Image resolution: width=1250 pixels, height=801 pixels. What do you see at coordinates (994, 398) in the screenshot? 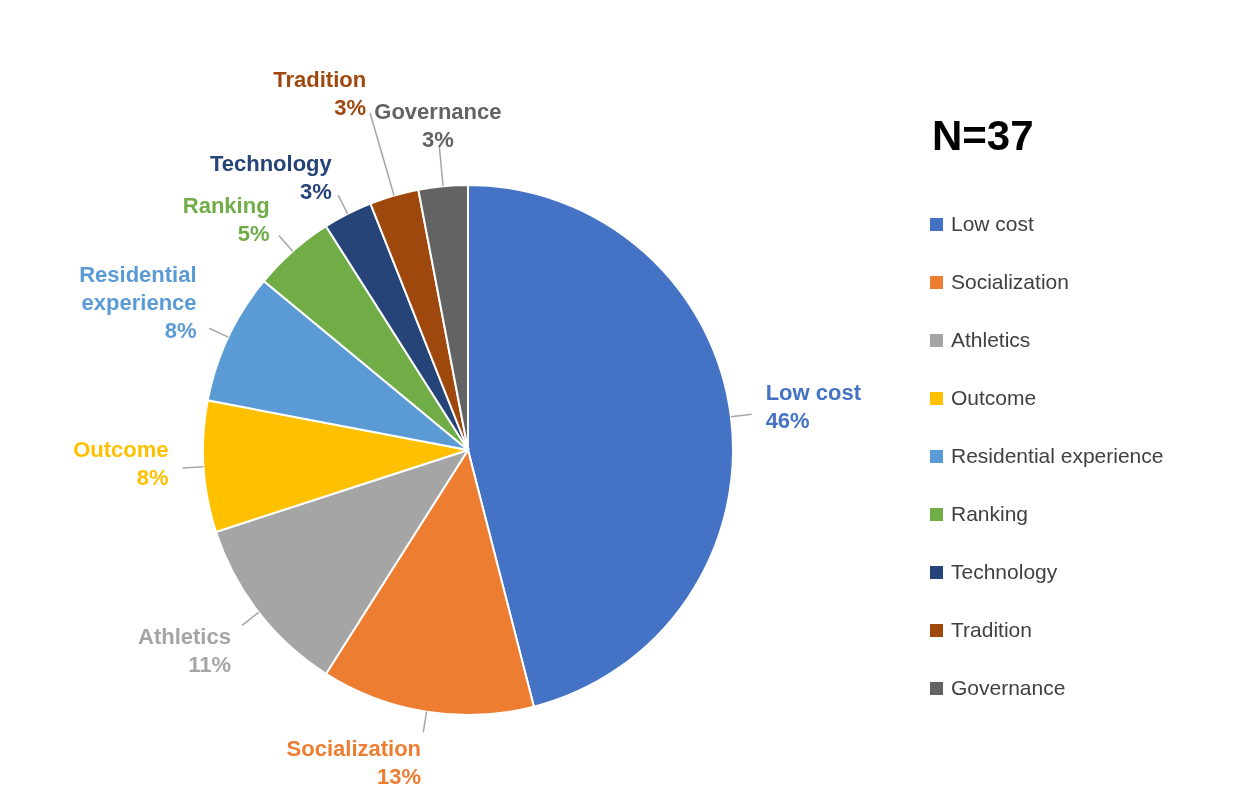
I see `legend-label: Outcome` at bounding box center [994, 398].